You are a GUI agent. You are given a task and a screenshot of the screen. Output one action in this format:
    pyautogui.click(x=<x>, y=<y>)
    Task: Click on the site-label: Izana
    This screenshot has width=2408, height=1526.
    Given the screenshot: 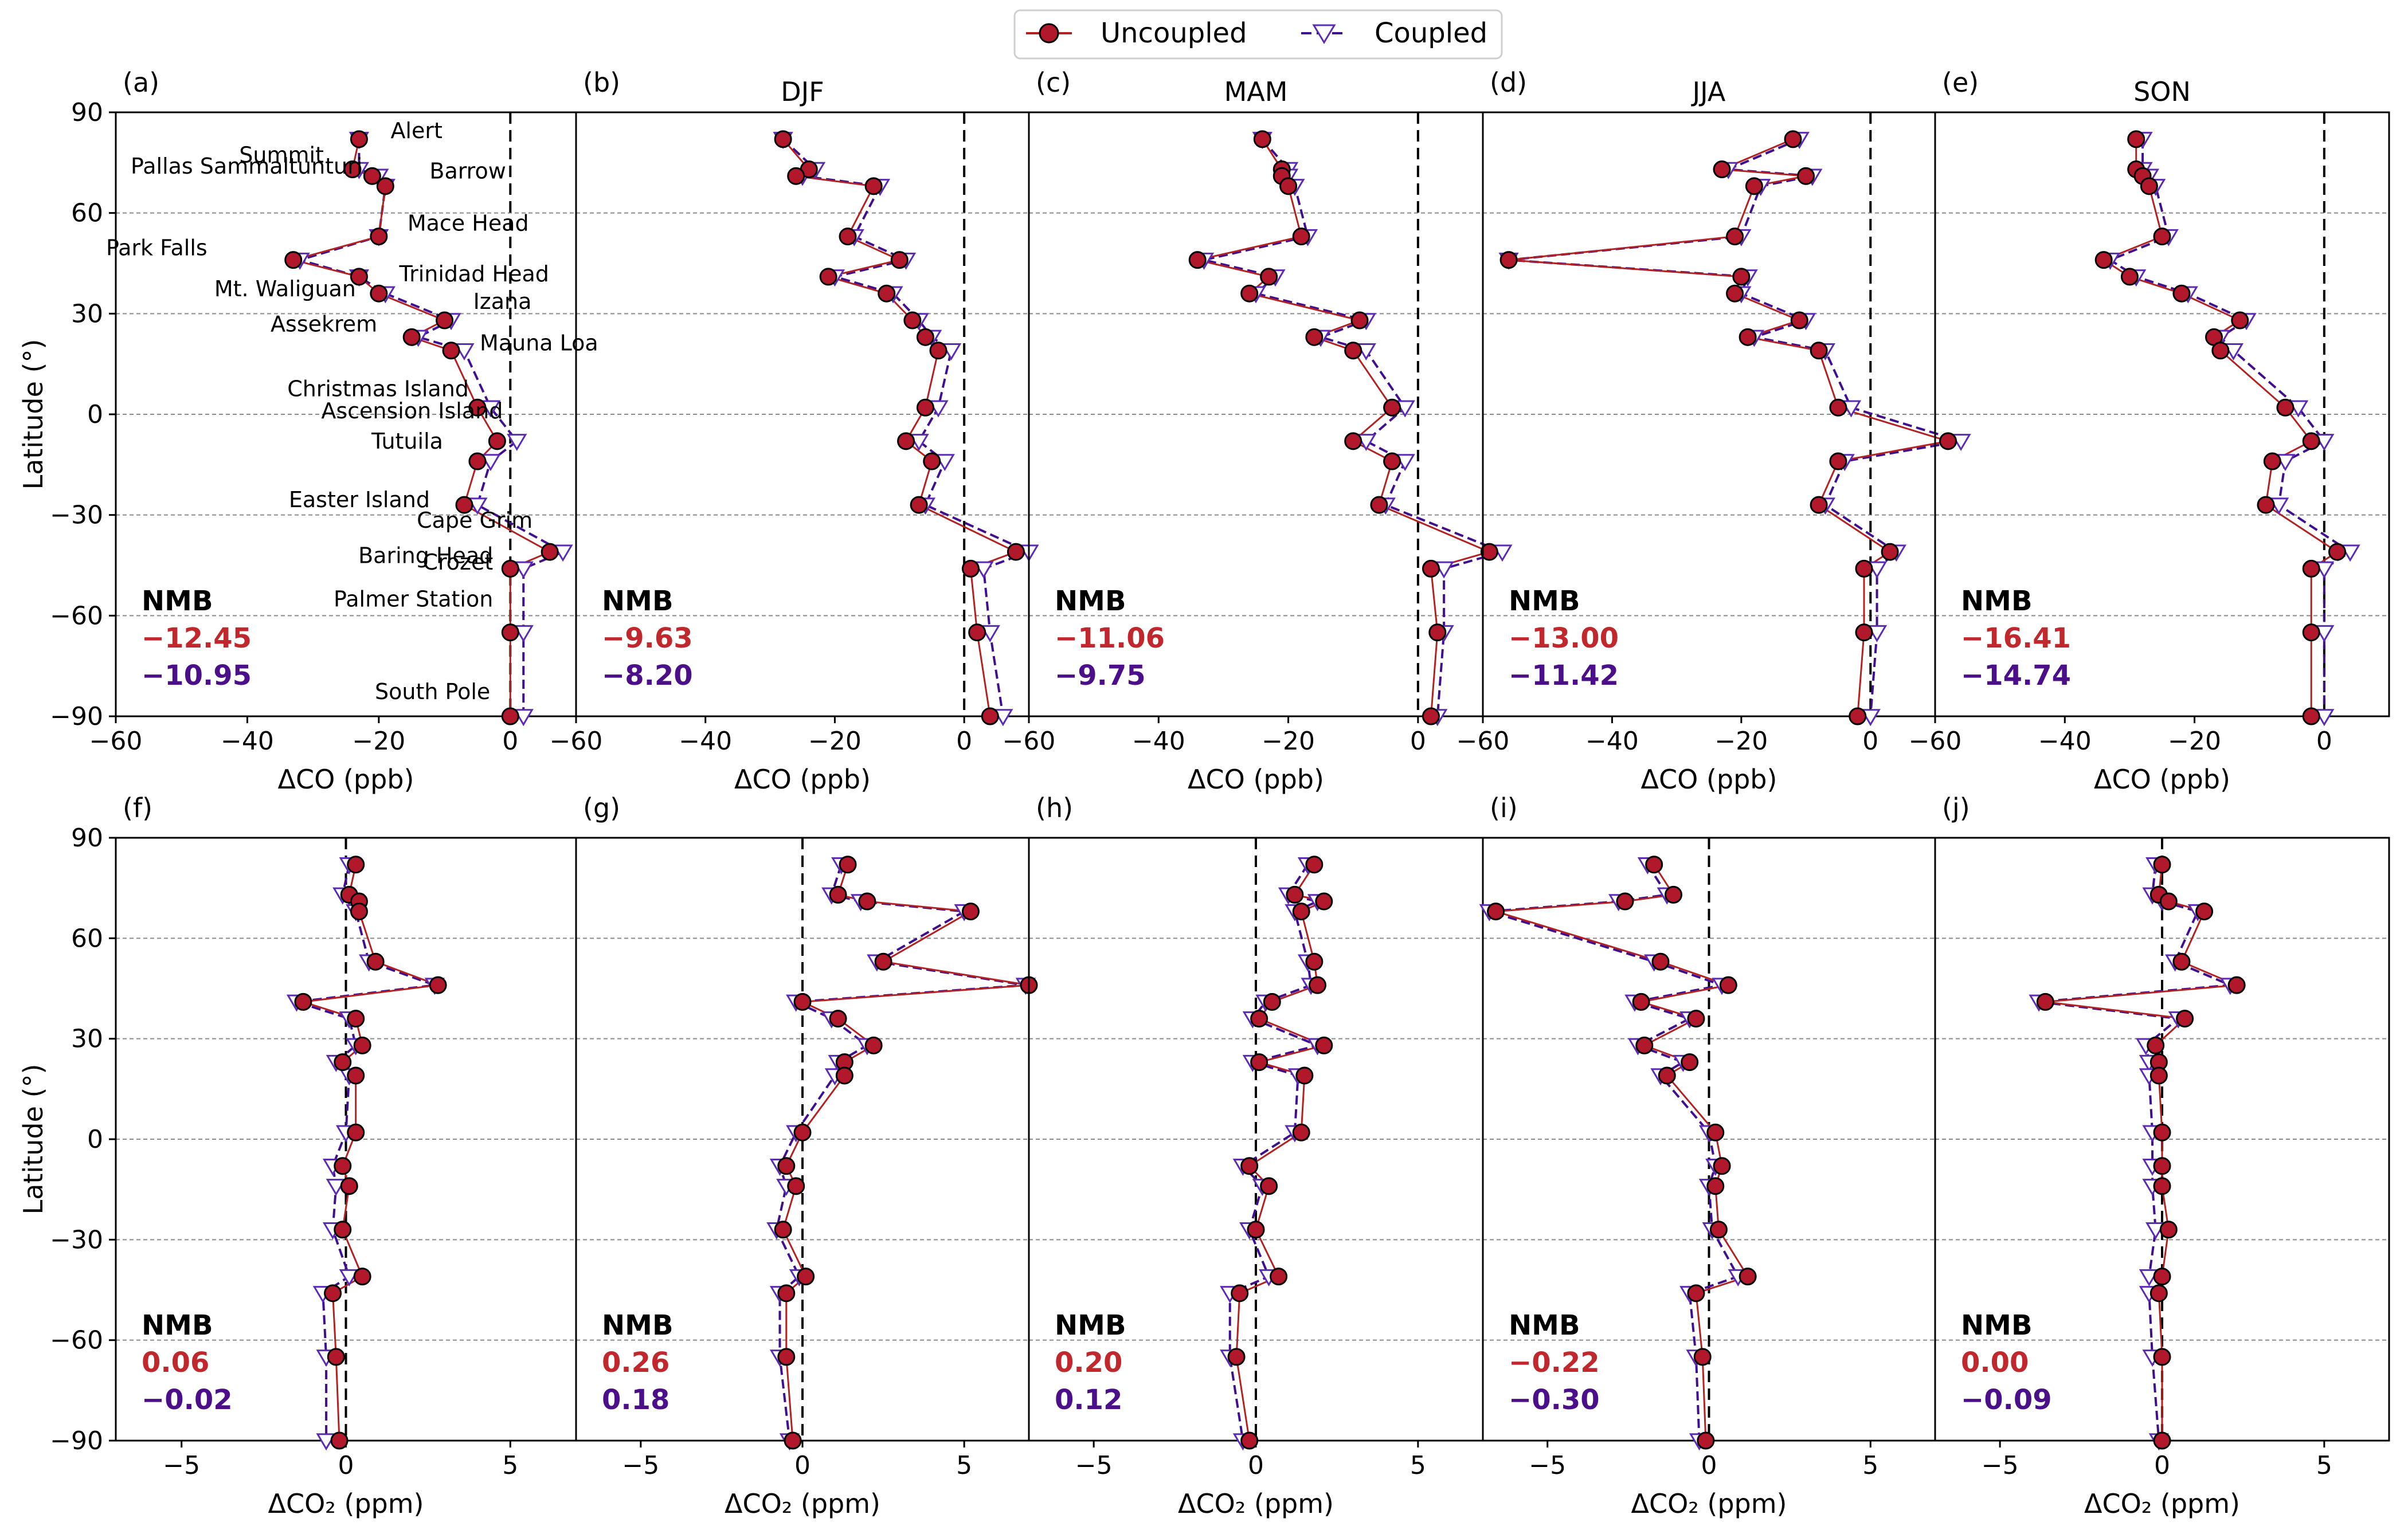 What is the action you would take?
    pyautogui.click(x=502, y=301)
    